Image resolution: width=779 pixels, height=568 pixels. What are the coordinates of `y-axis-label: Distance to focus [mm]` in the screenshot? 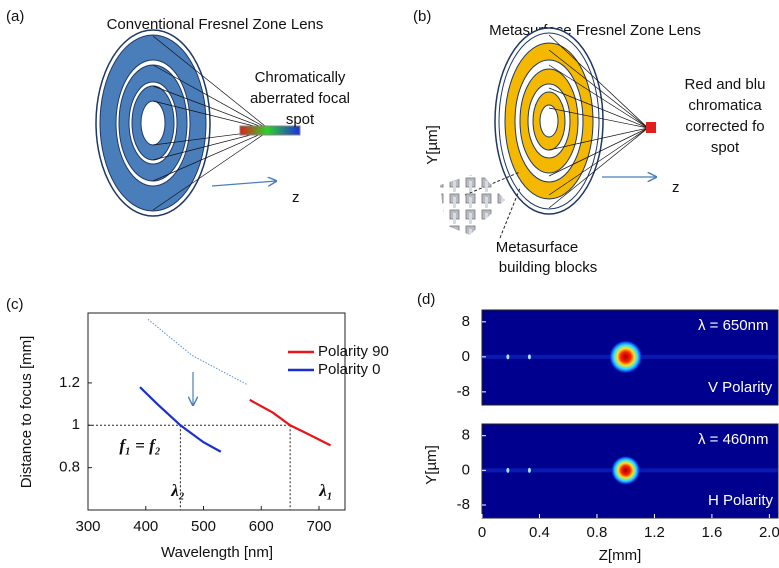 It's located at (26, 412).